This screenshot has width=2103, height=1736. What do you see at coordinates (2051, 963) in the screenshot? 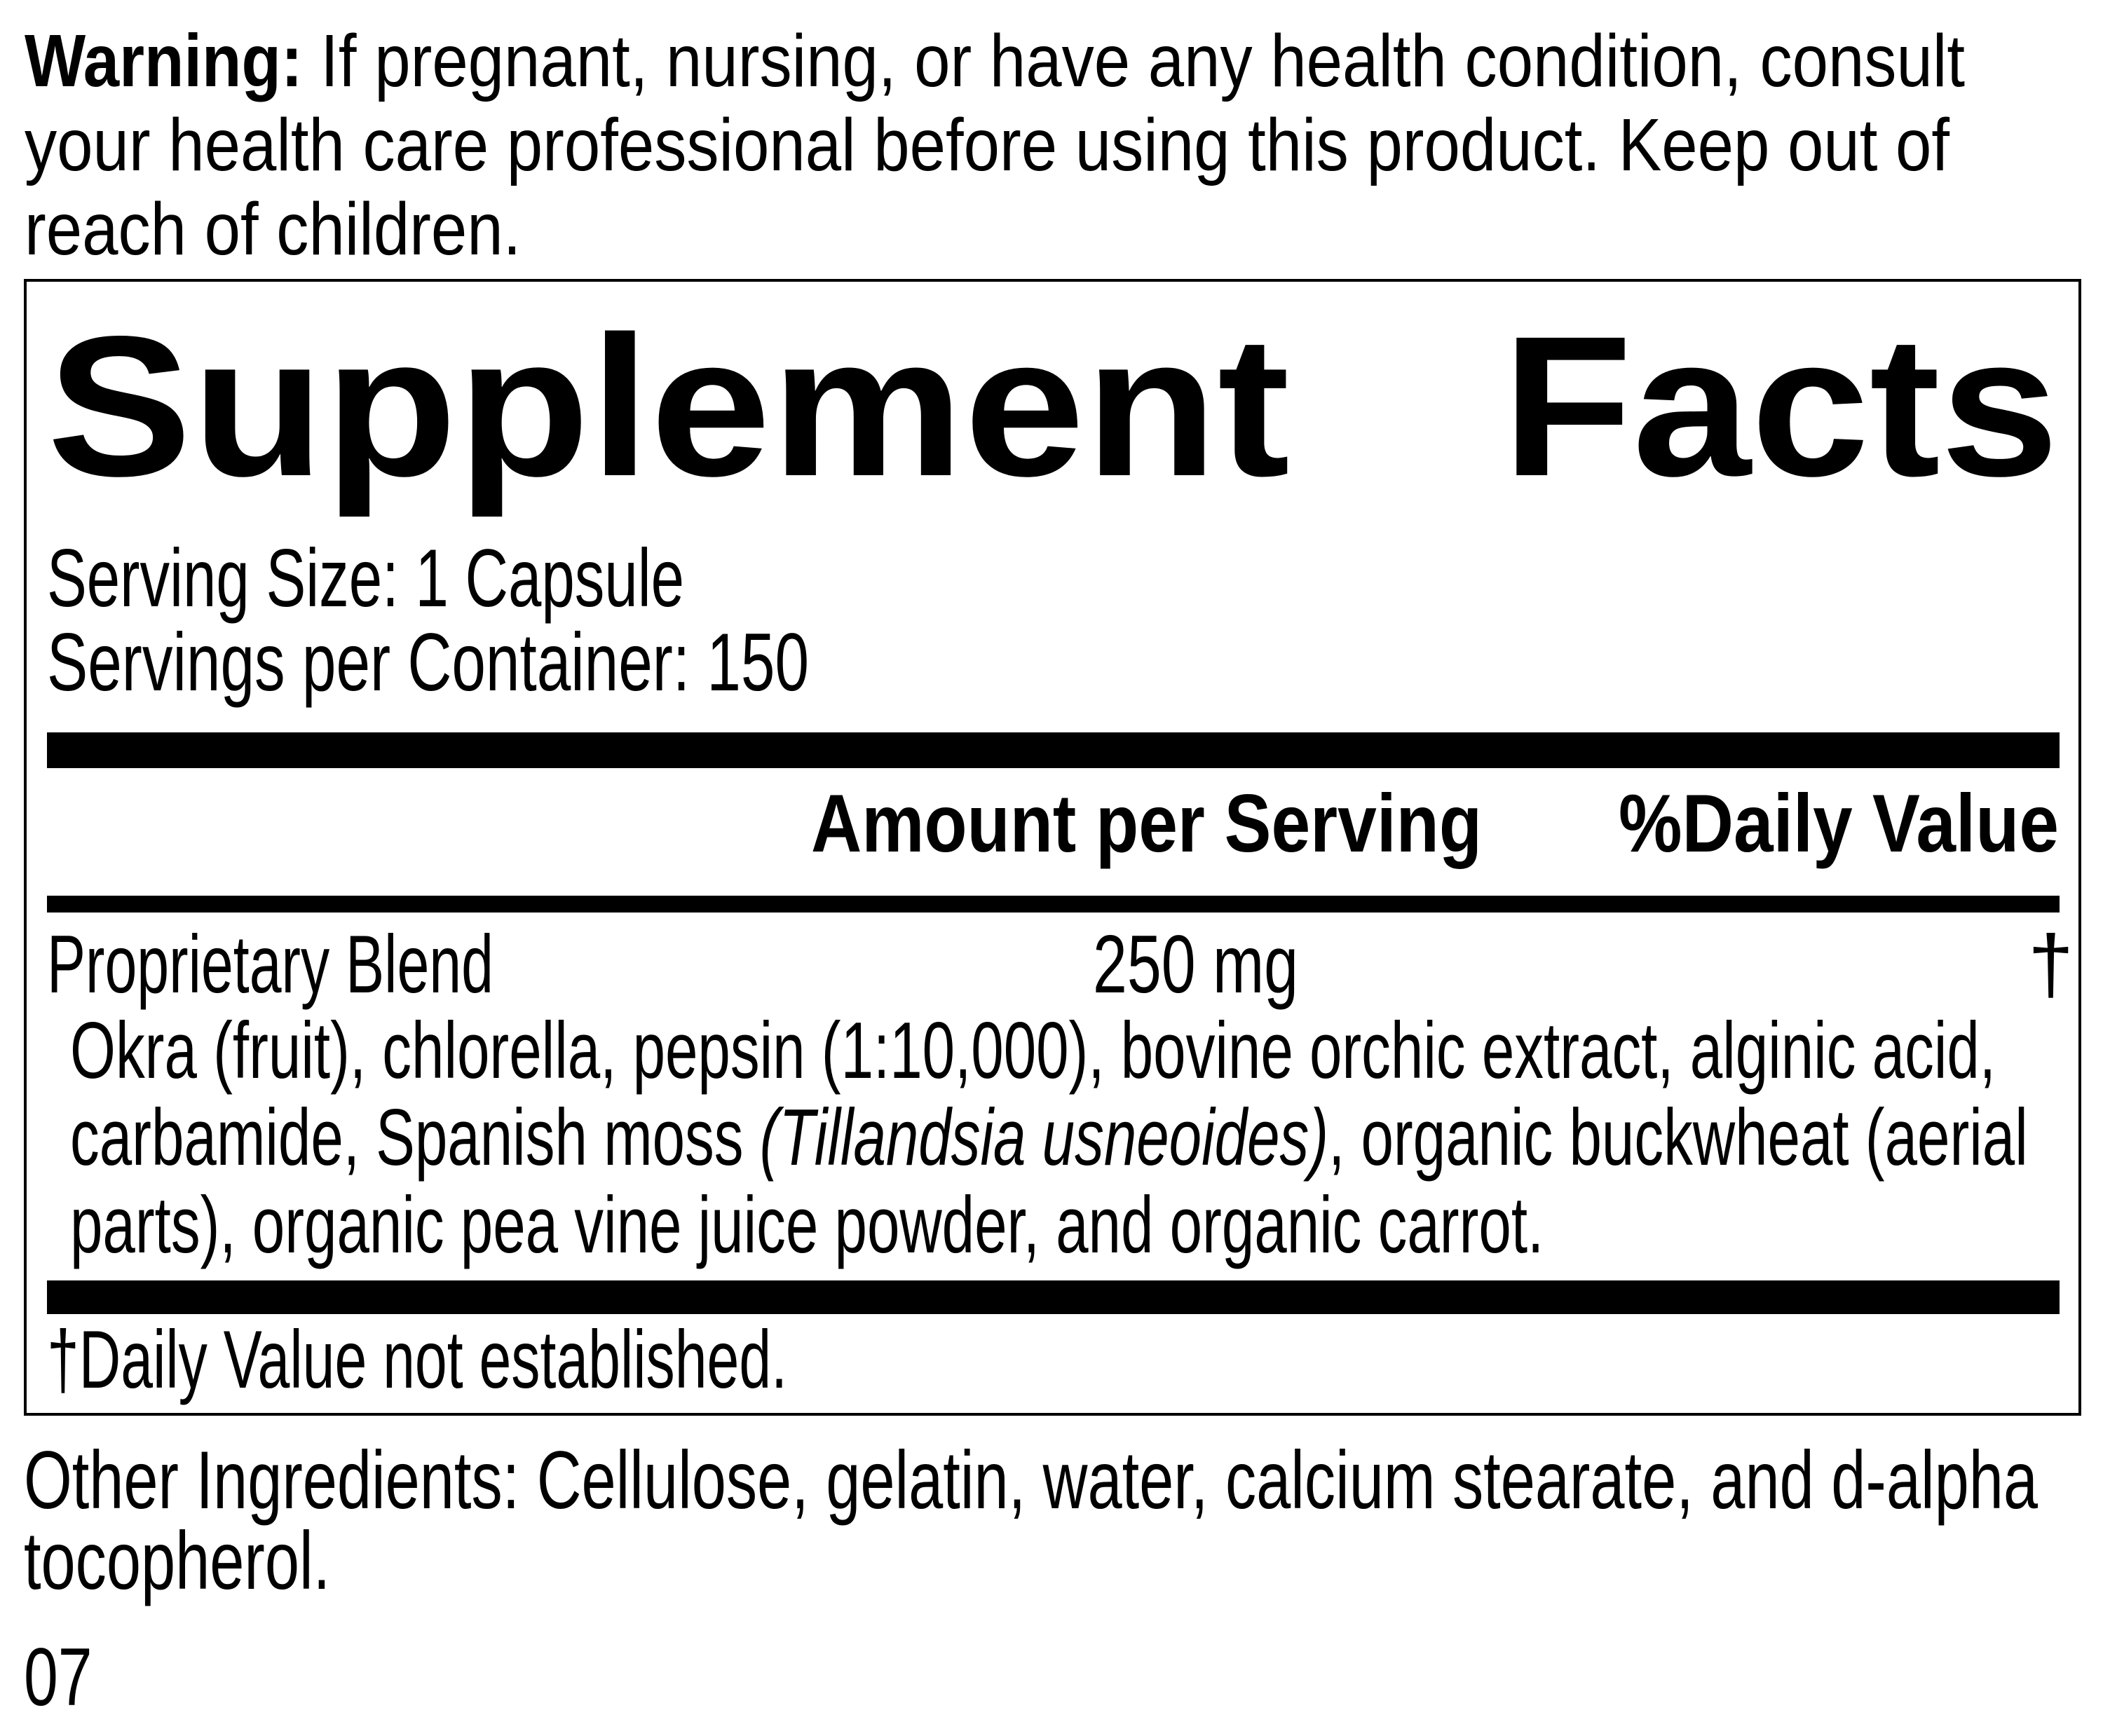
I see `row-daily-value: †` at bounding box center [2051, 963].